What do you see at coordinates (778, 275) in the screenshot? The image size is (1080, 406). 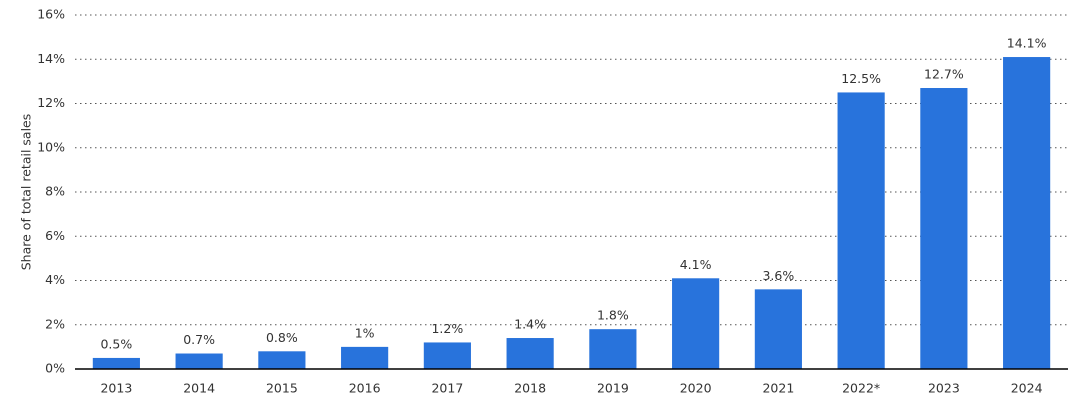 I see `value-label: 3.6%` at bounding box center [778, 275].